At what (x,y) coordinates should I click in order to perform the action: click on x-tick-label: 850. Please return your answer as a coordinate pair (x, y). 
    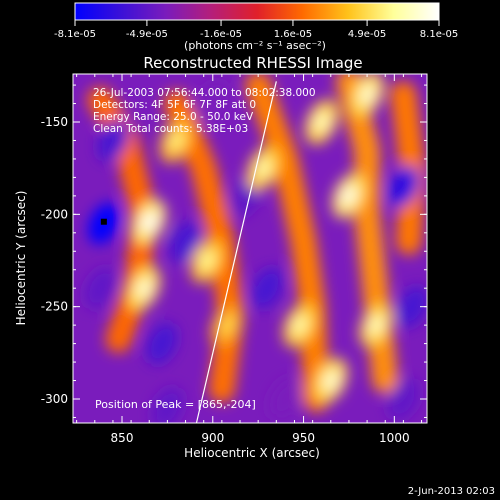
    Looking at the image, I should click on (122, 438).